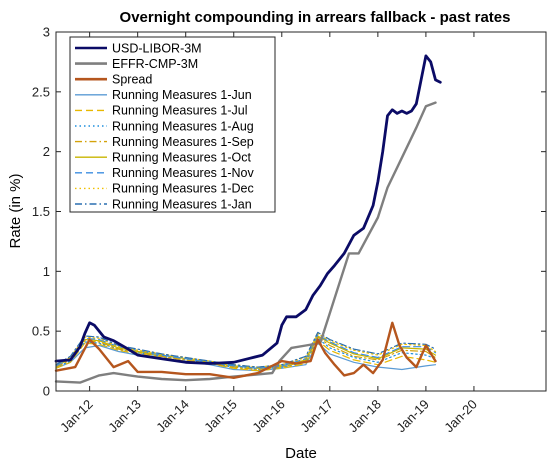 The image size is (550, 468). Describe the element at coordinates (183, 189) in the screenshot. I see `legend-label-9: Running Measures 1-Dec` at that location.